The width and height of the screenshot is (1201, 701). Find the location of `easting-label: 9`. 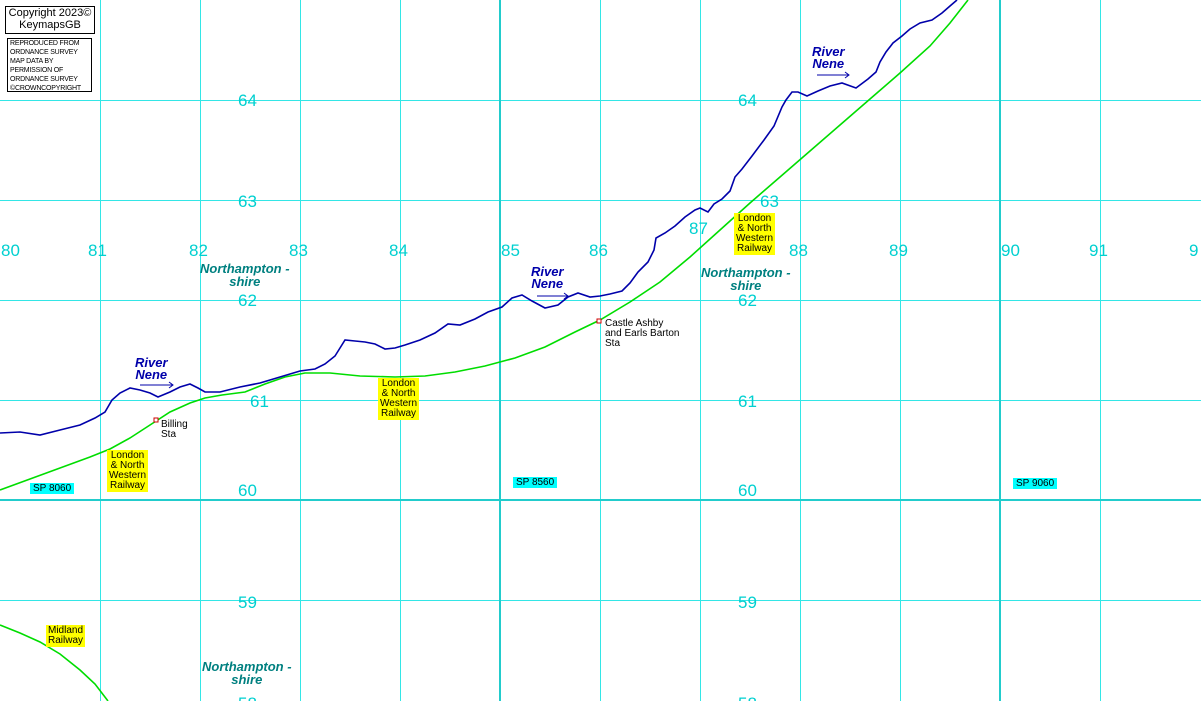

easting-label: 9 is located at coordinates (1193, 250).